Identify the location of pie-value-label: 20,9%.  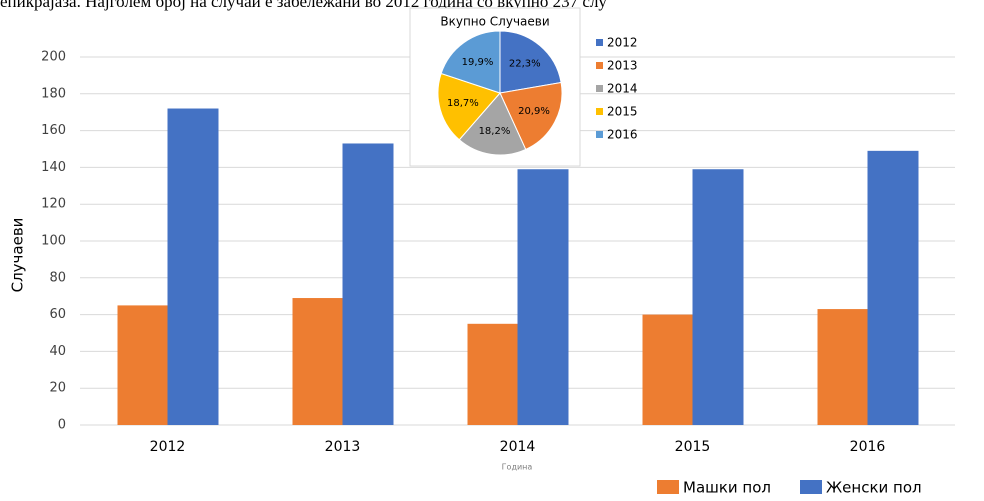
(534, 111).